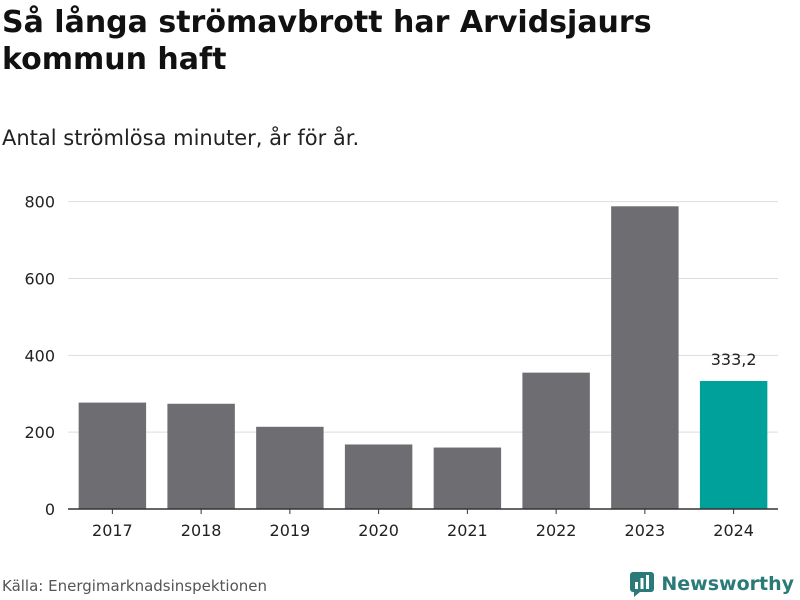  What do you see at coordinates (201, 530) in the screenshot?
I see `x-tick-label: 2018` at bounding box center [201, 530].